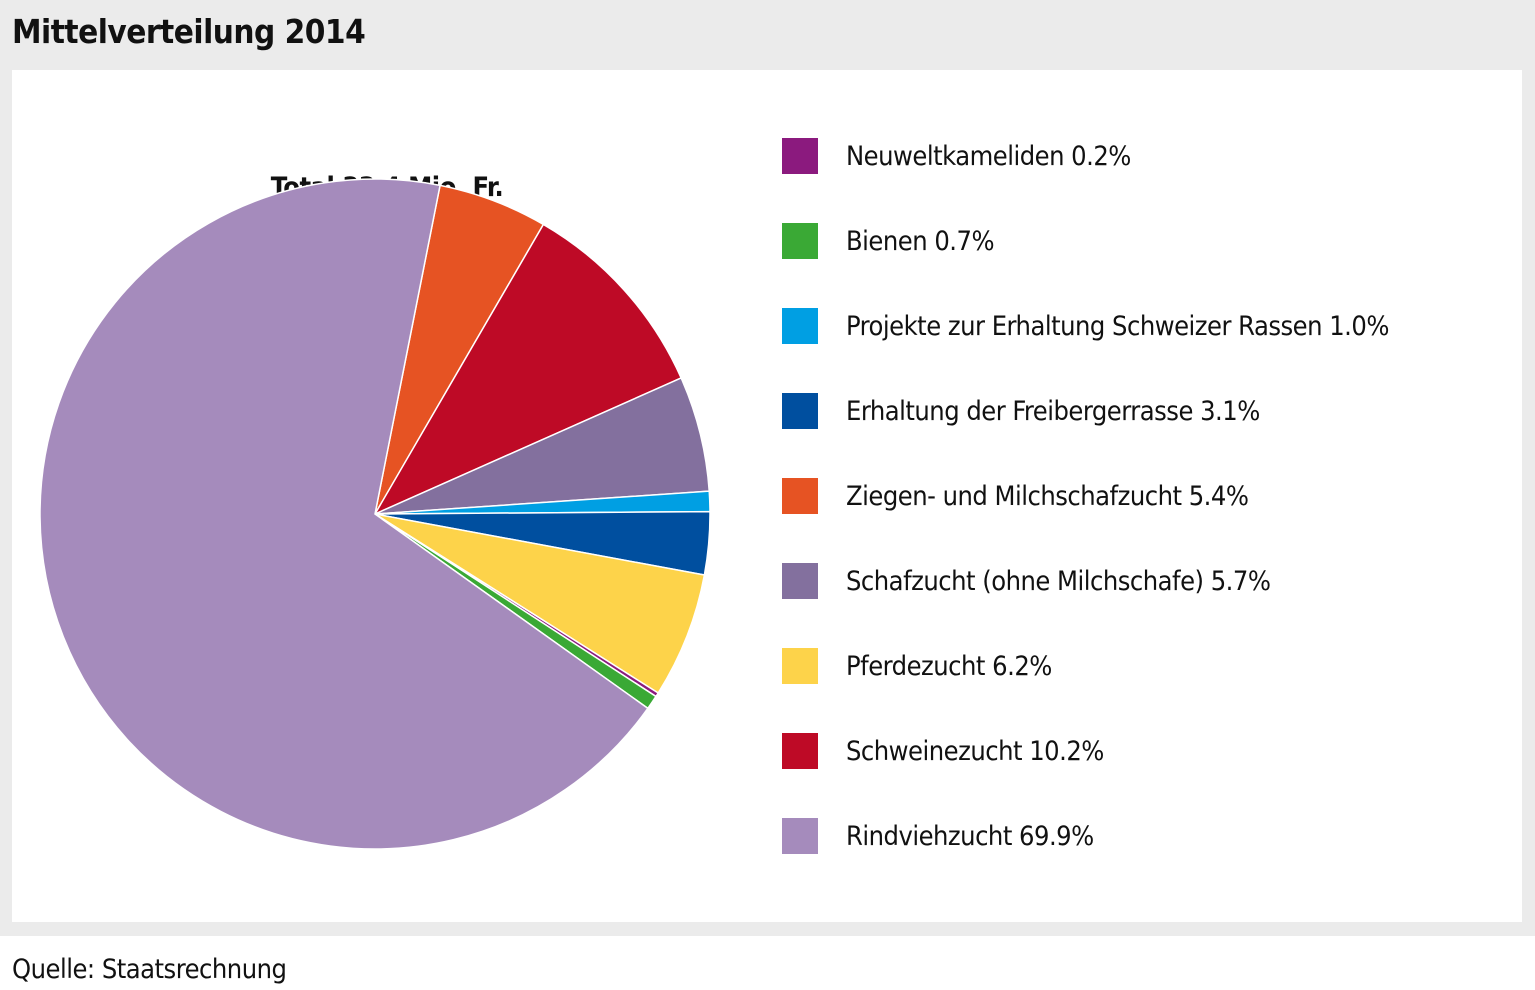  Describe the element at coordinates (189, 31) in the screenshot. I see `chart-title: Mittelverteilung 2014` at that location.